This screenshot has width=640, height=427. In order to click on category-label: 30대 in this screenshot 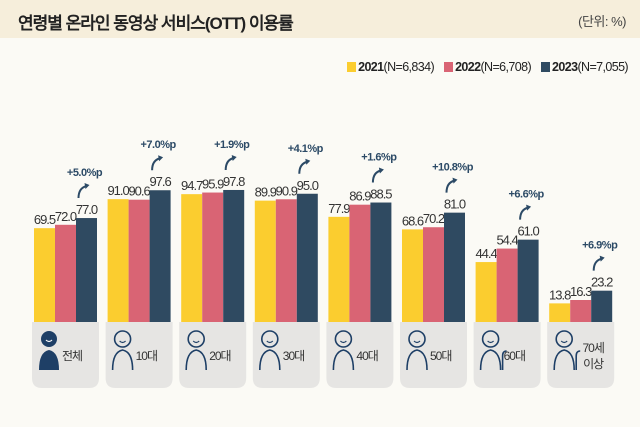, I will do `click(293, 356)`.